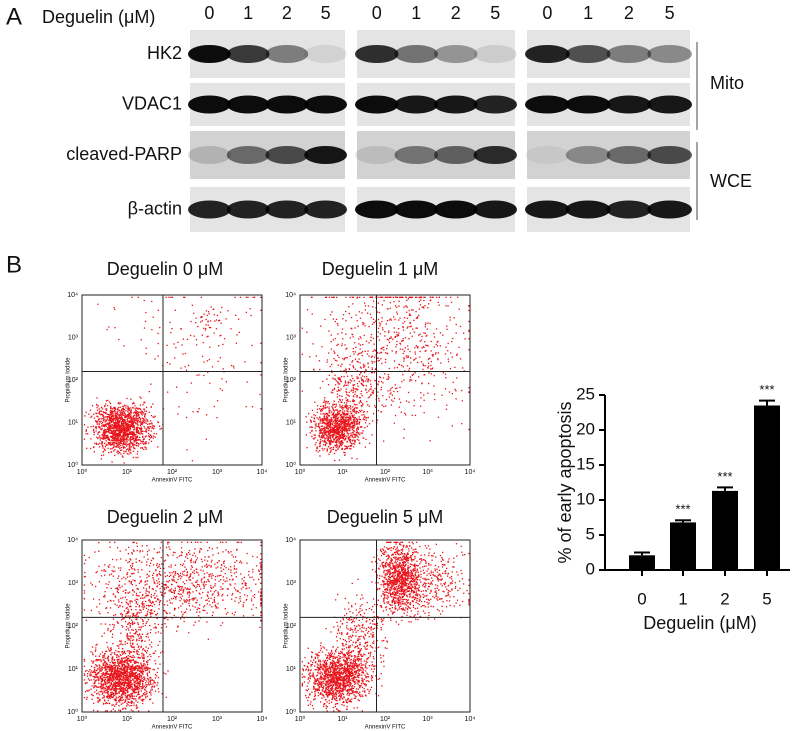 This screenshot has height=731, width=798. What do you see at coordinates (14, 264) in the screenshot?
I see `panel-label: B` at bounding box center [14, 264].